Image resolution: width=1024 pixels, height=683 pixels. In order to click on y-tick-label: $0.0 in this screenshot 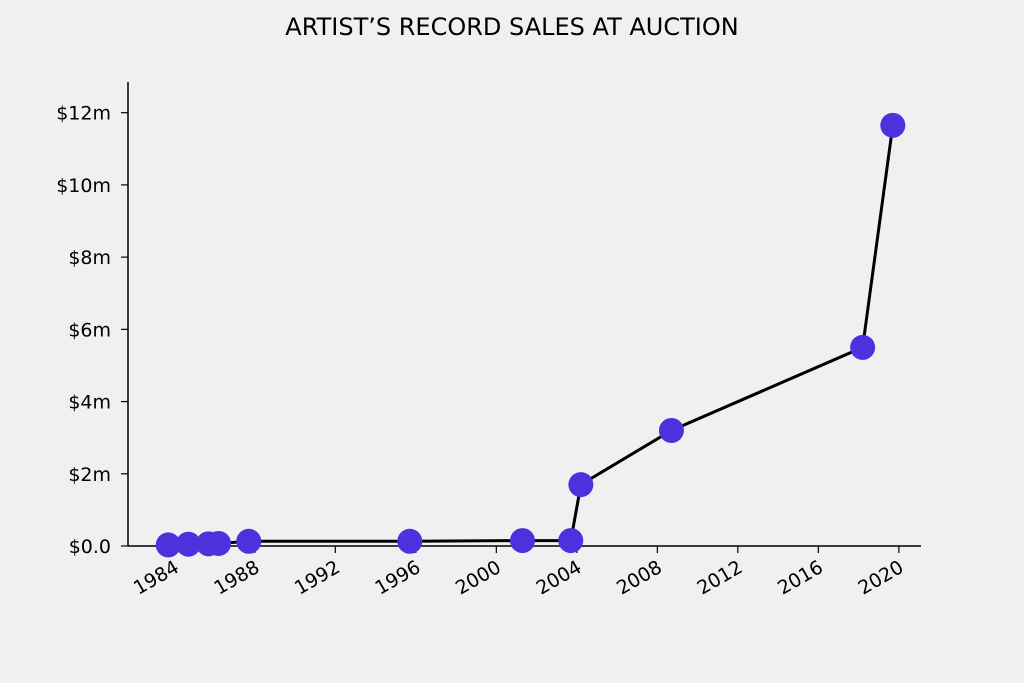, I will do `click(90, 547)`.